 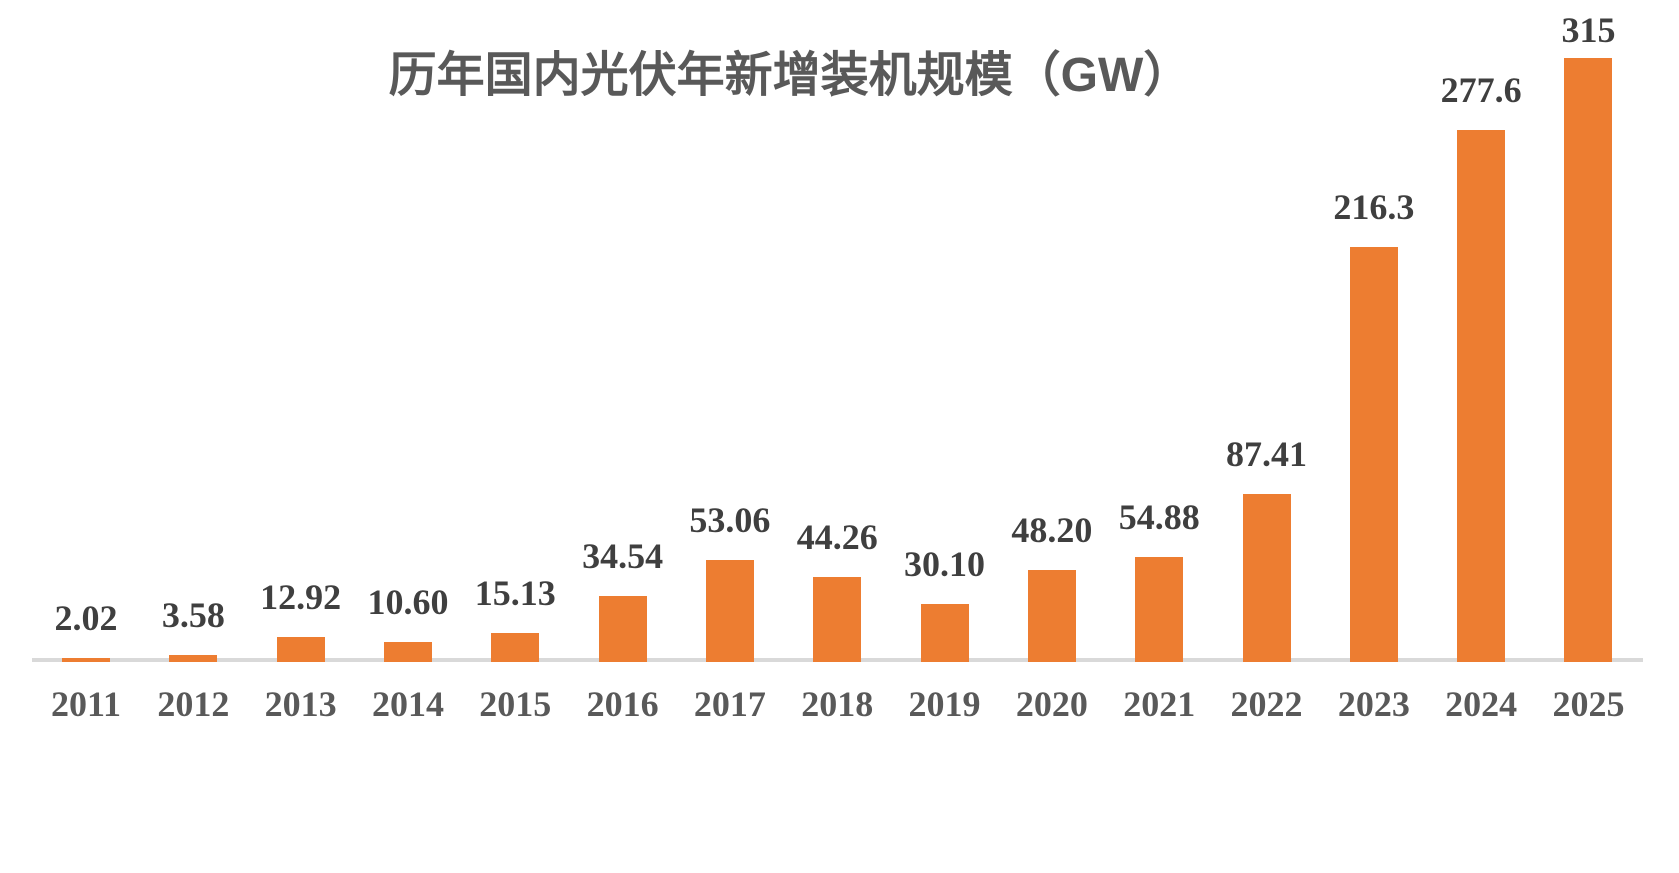 I want to click on x-tick-2022: 2022, so click(x=1266, y=704).